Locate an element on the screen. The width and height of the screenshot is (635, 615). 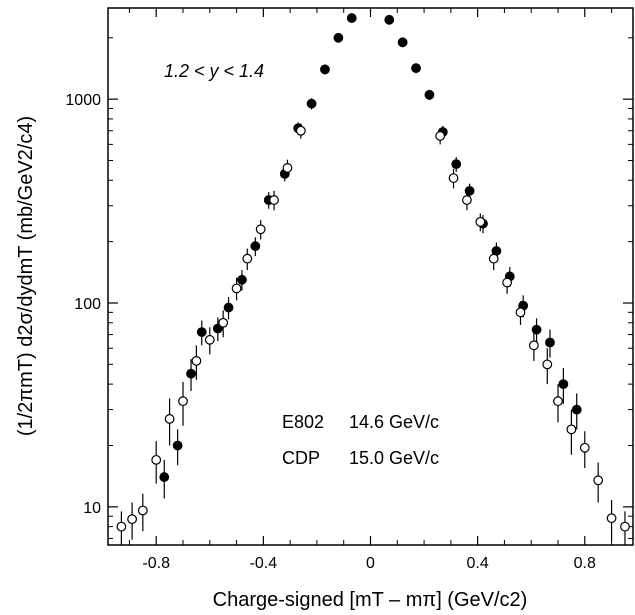
x-tick-label: 0.8 is located at coordinates (585, 563).